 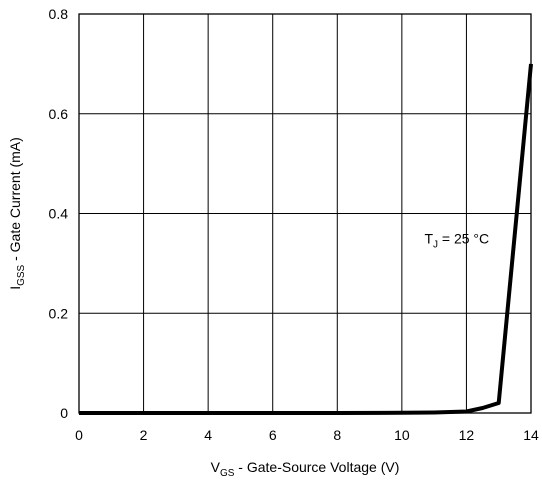 I want to click on y-axis-title: IGSS - Gate Current (mA), so click(x=17, y=213).